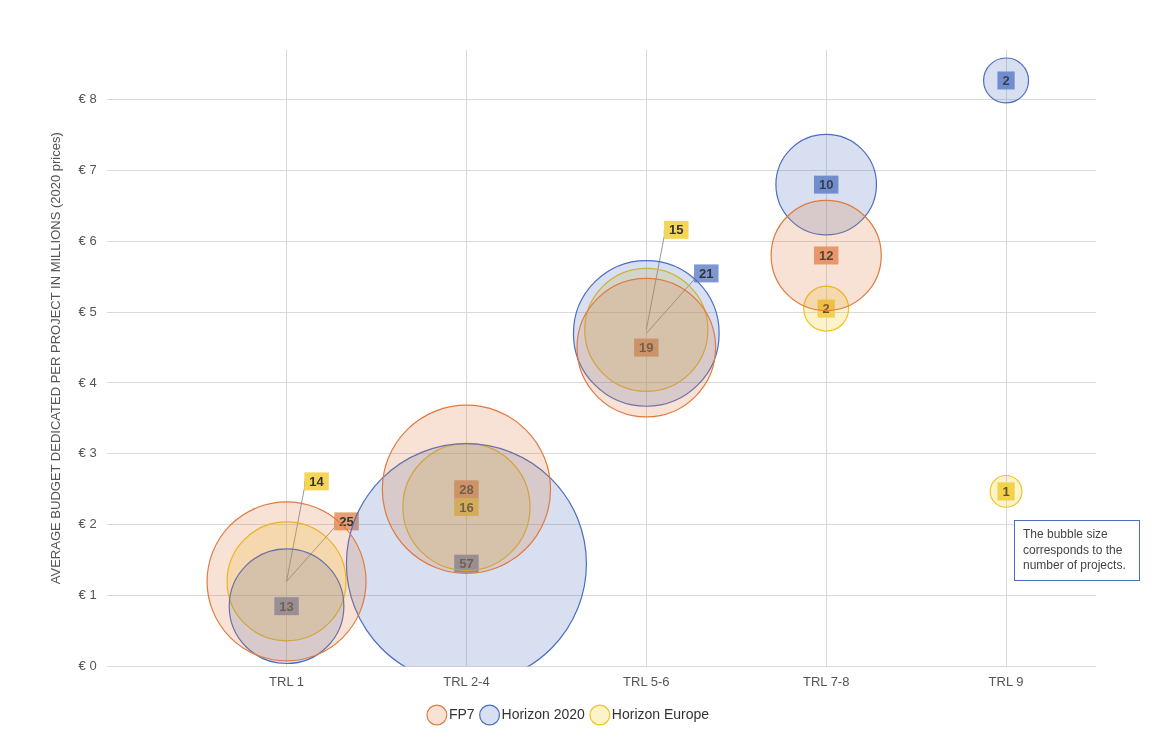  What do you see at coordinates (466, 507) in the screenshot?
I see `annotation: 16` at bounding box center [466, 507].